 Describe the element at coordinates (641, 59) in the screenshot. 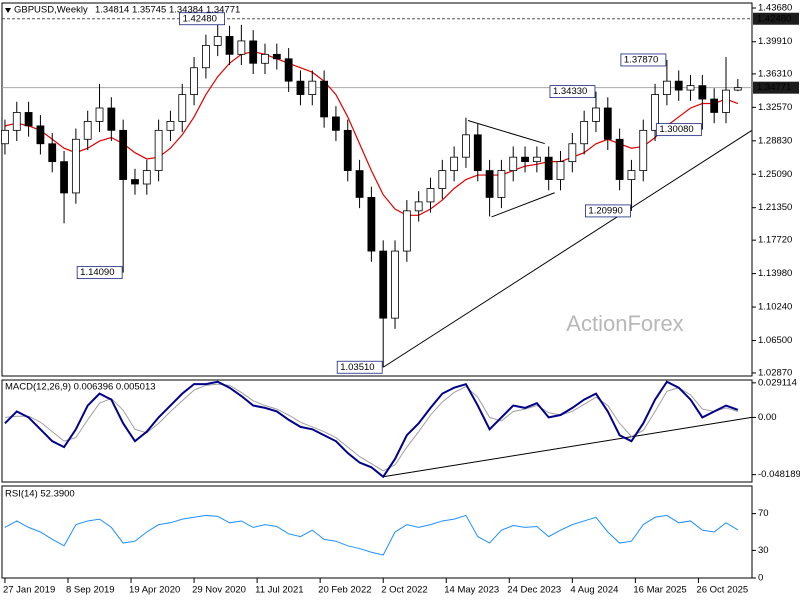

I see `annotation-label: 1.37870` at that location.